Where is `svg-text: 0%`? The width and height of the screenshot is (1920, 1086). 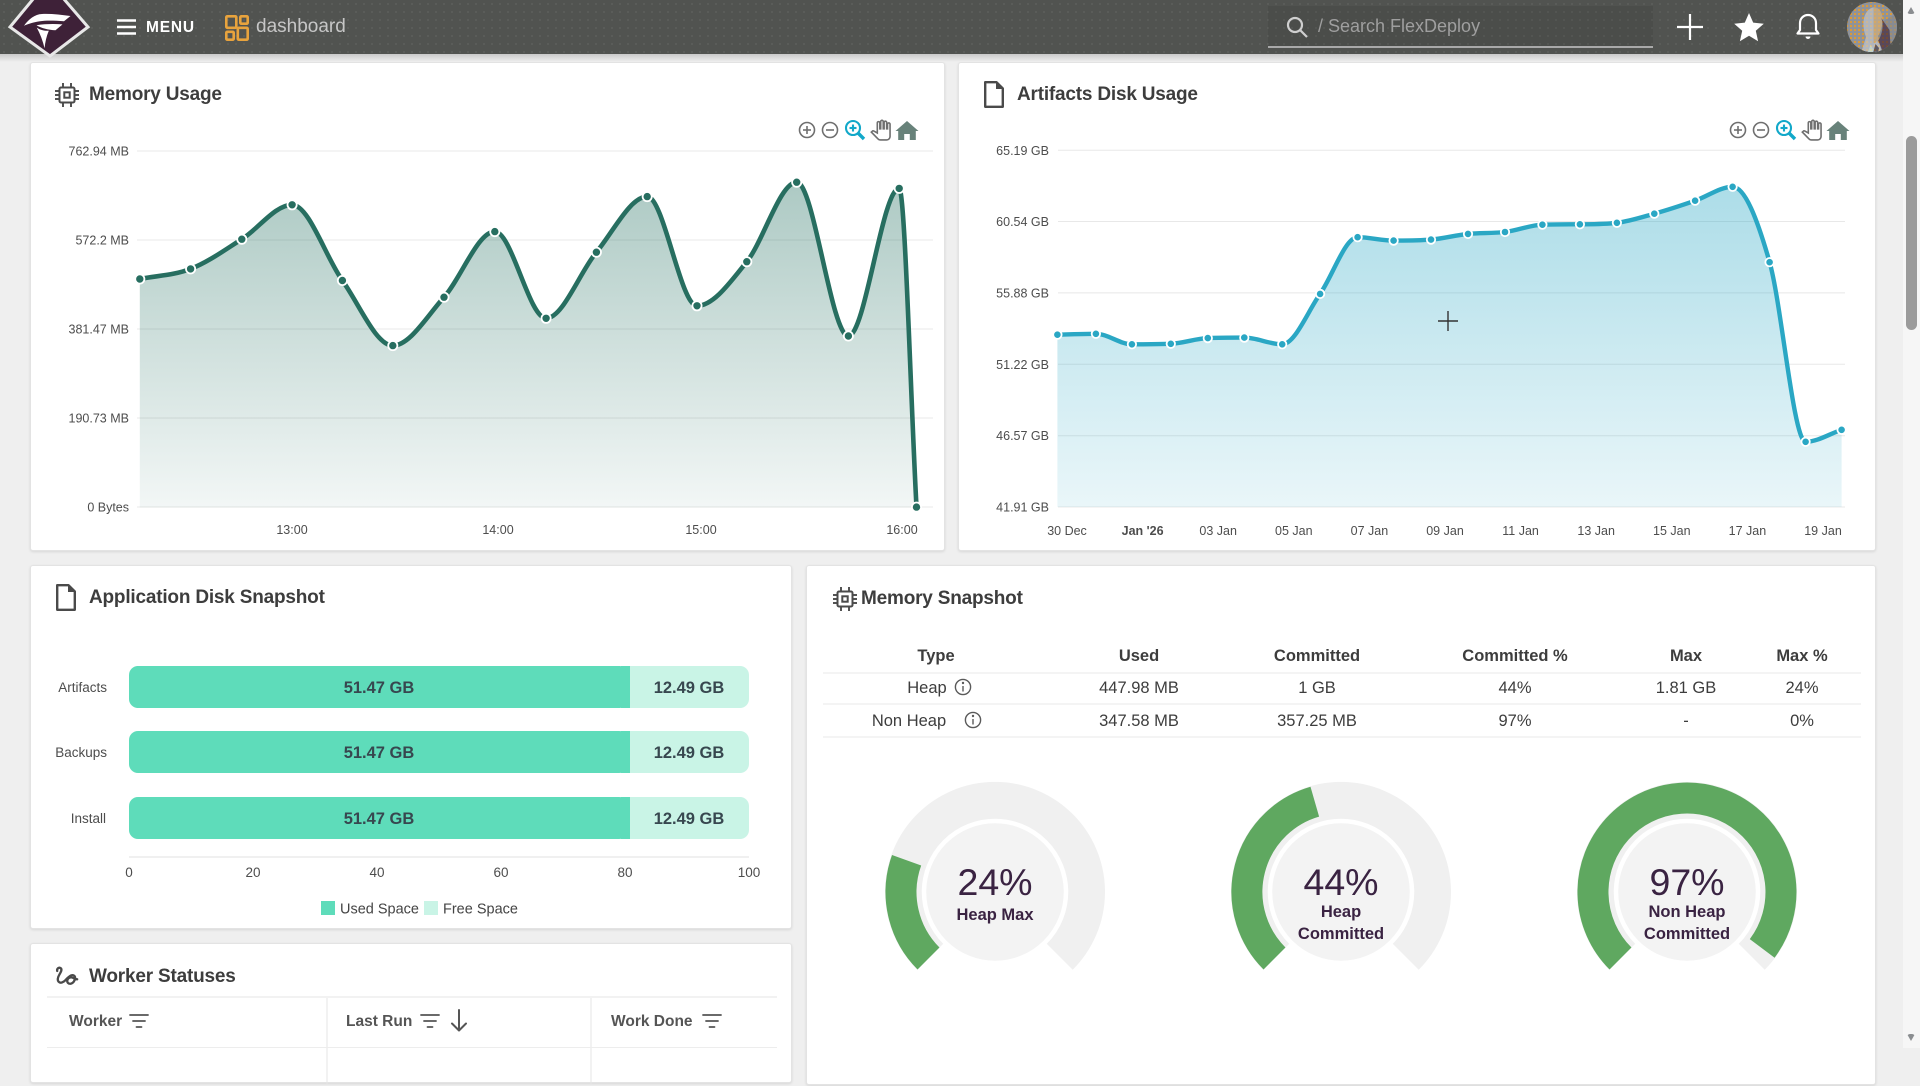
svg-text: 0% is located at coordinates (1802, 721).